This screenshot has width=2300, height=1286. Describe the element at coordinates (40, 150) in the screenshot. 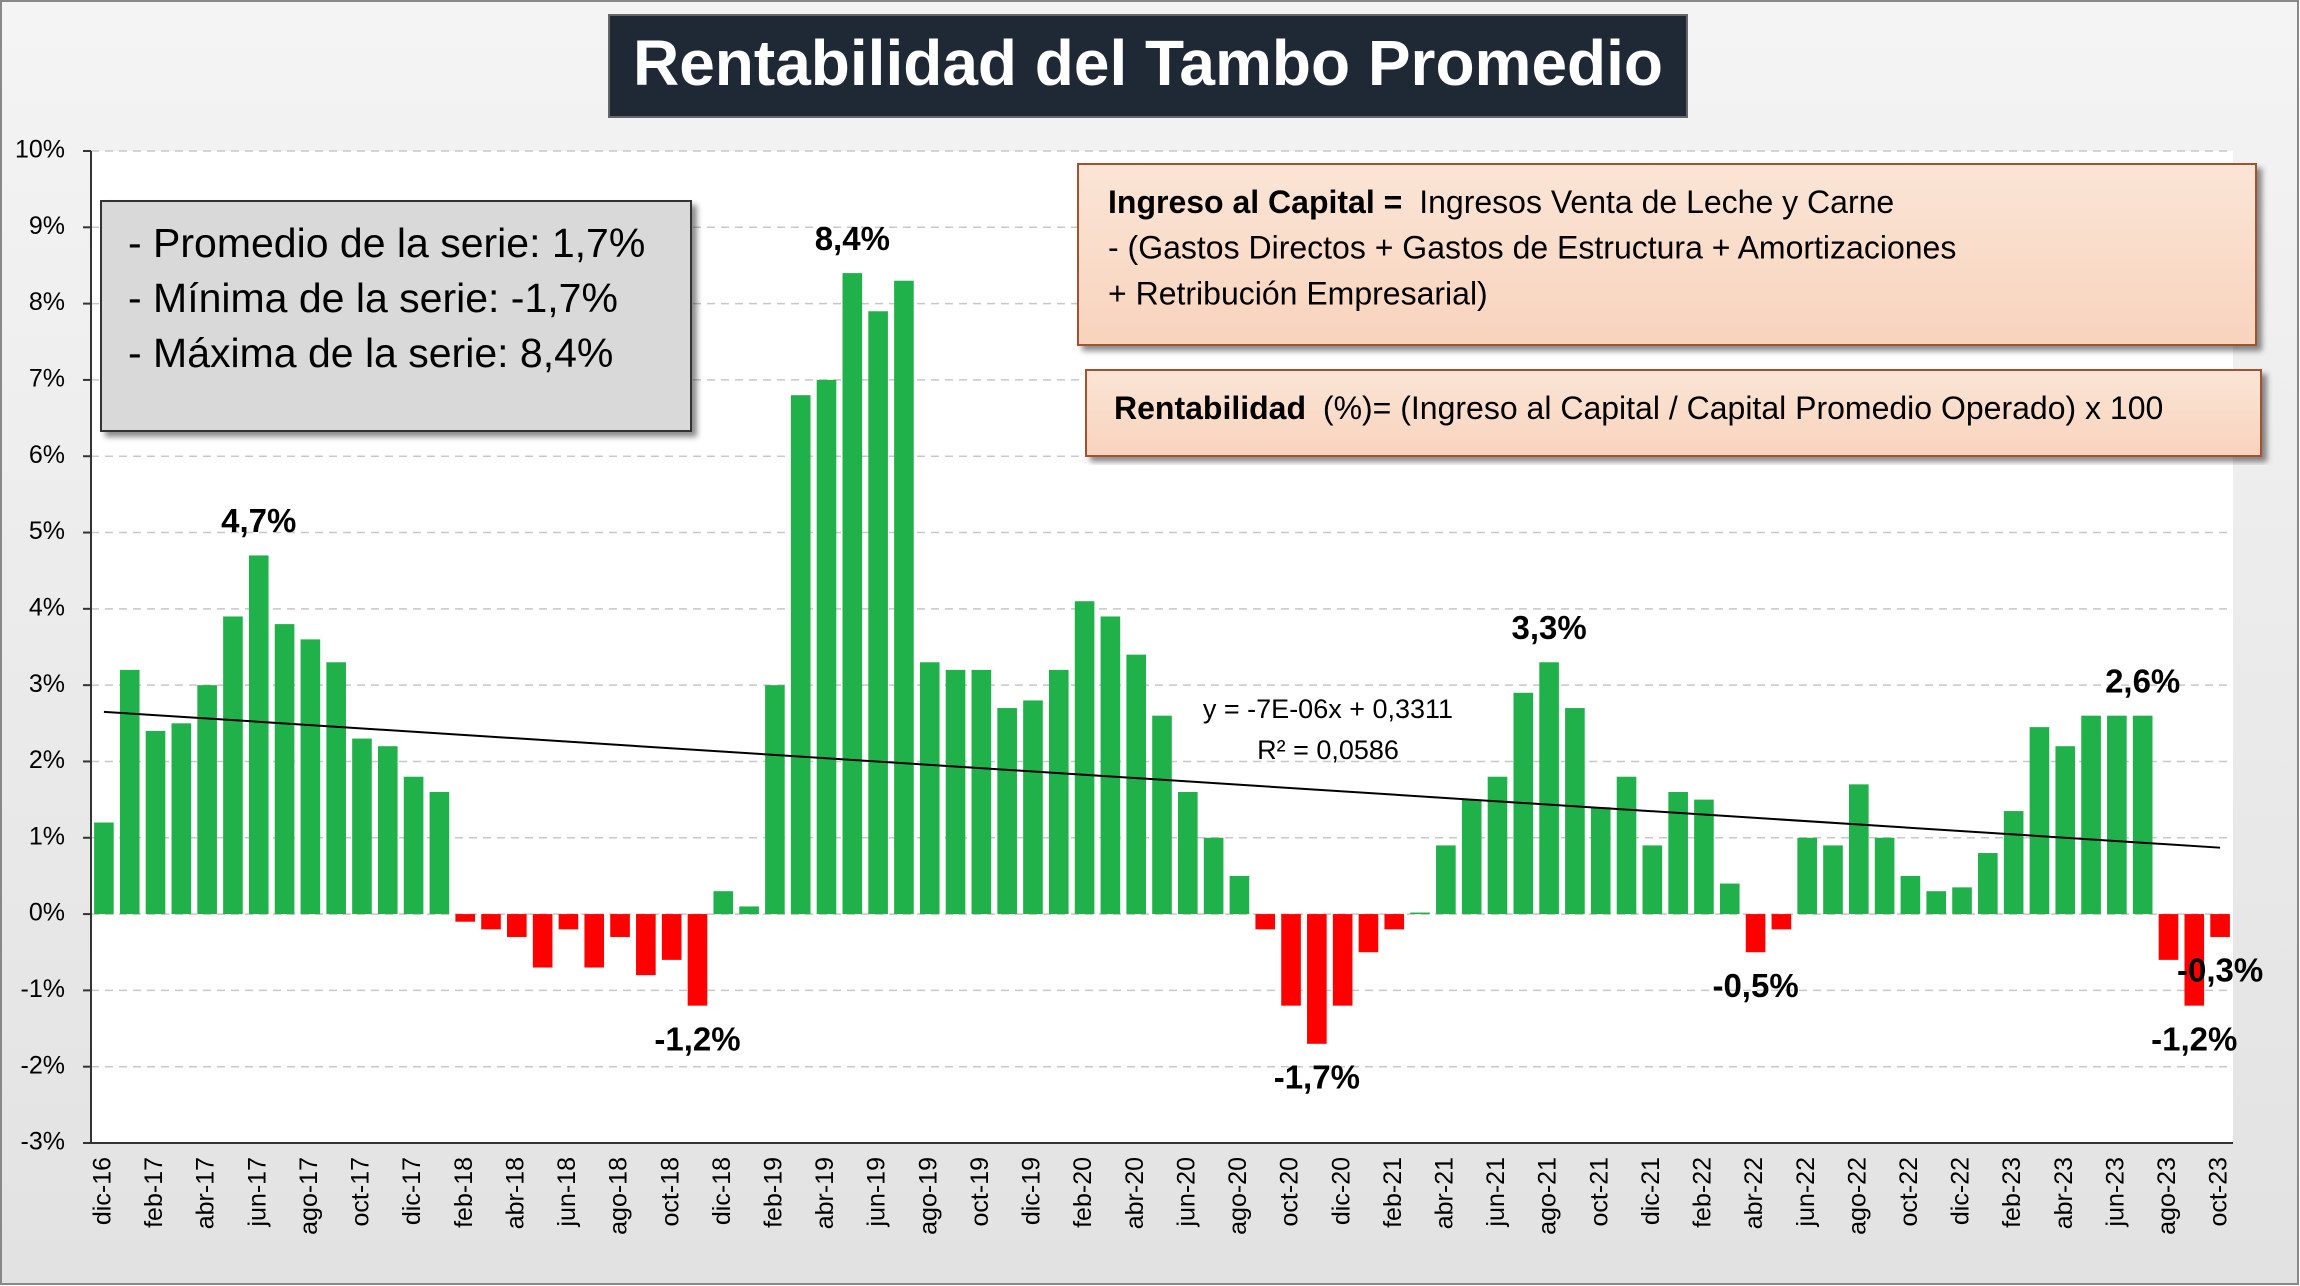

I see `y-tick-label: 10%` at that location.